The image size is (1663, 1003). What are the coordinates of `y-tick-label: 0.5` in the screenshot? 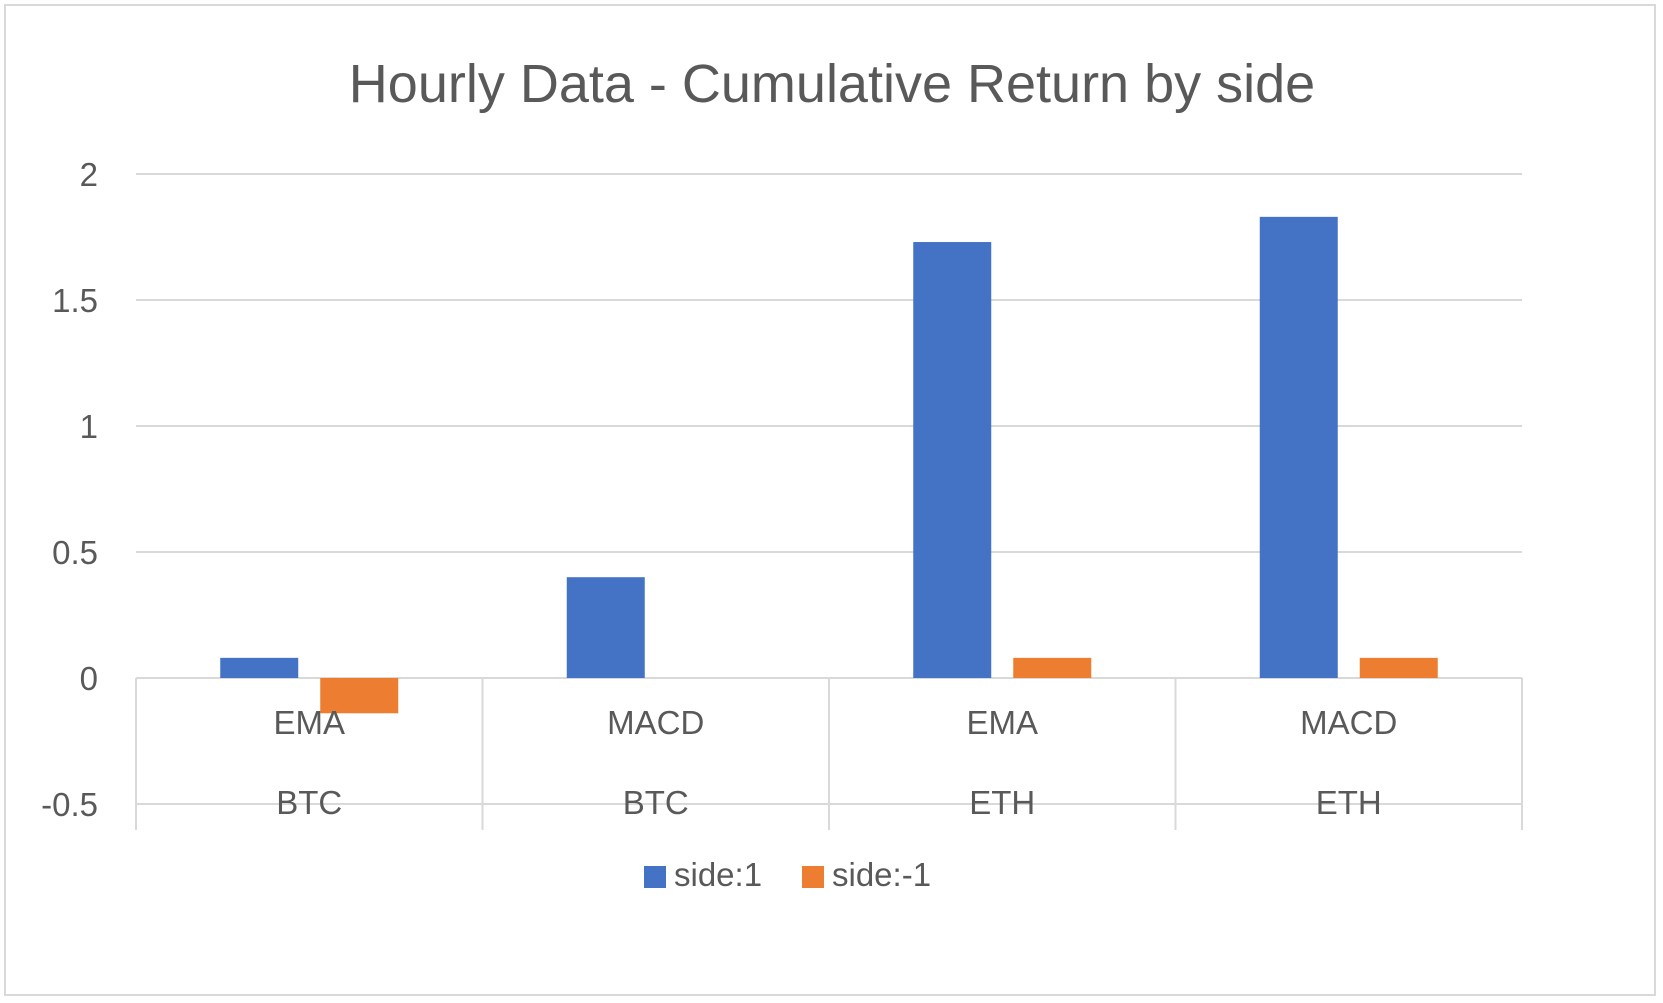 It's located at (75, 552).